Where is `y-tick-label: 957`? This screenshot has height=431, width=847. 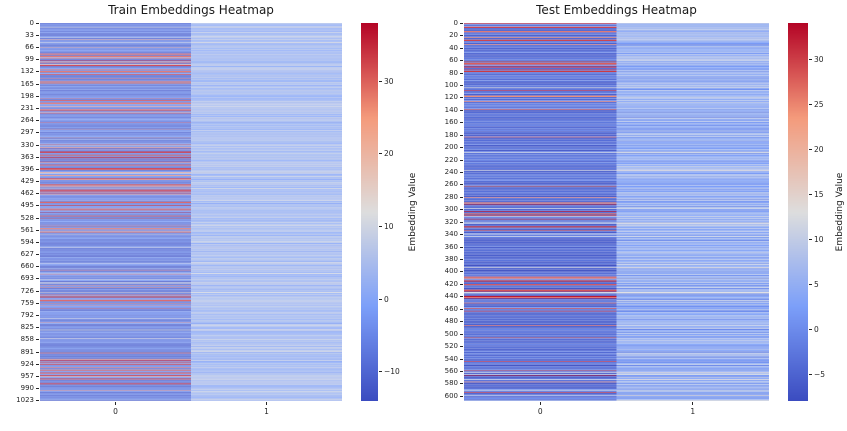 y-tick-label: 957 is located at coordinates (27, 375).